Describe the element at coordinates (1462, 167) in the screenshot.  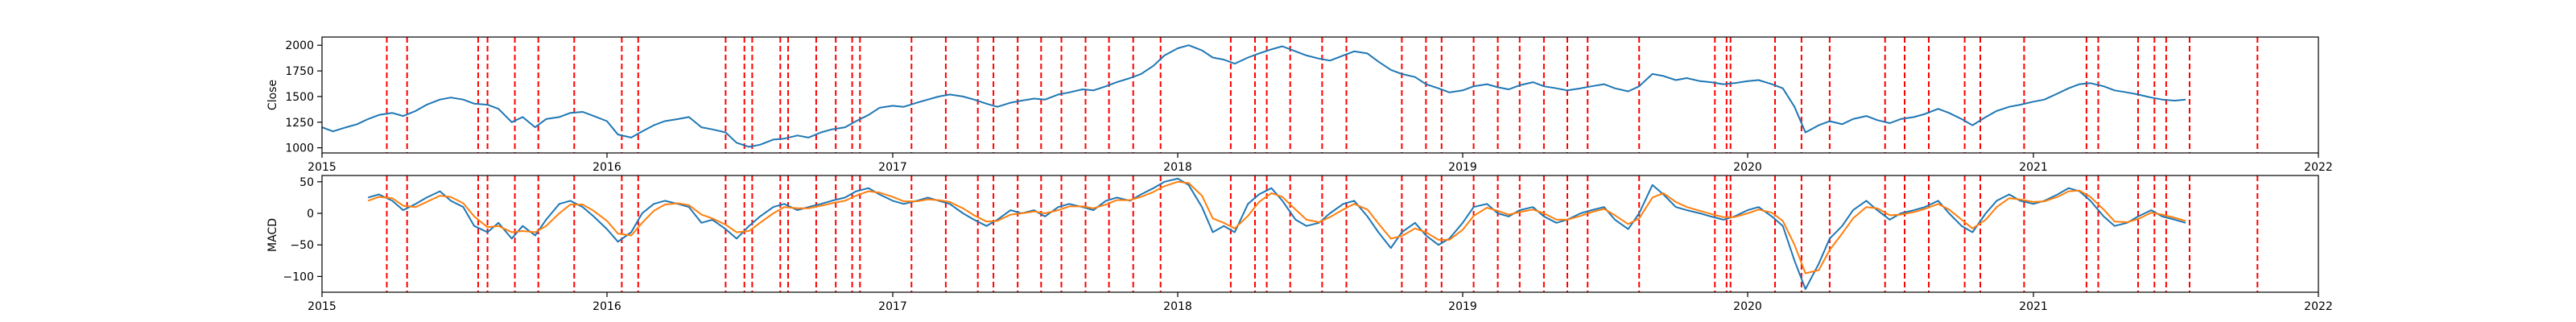
I see `close-x-tick-label: 2019` at that location.